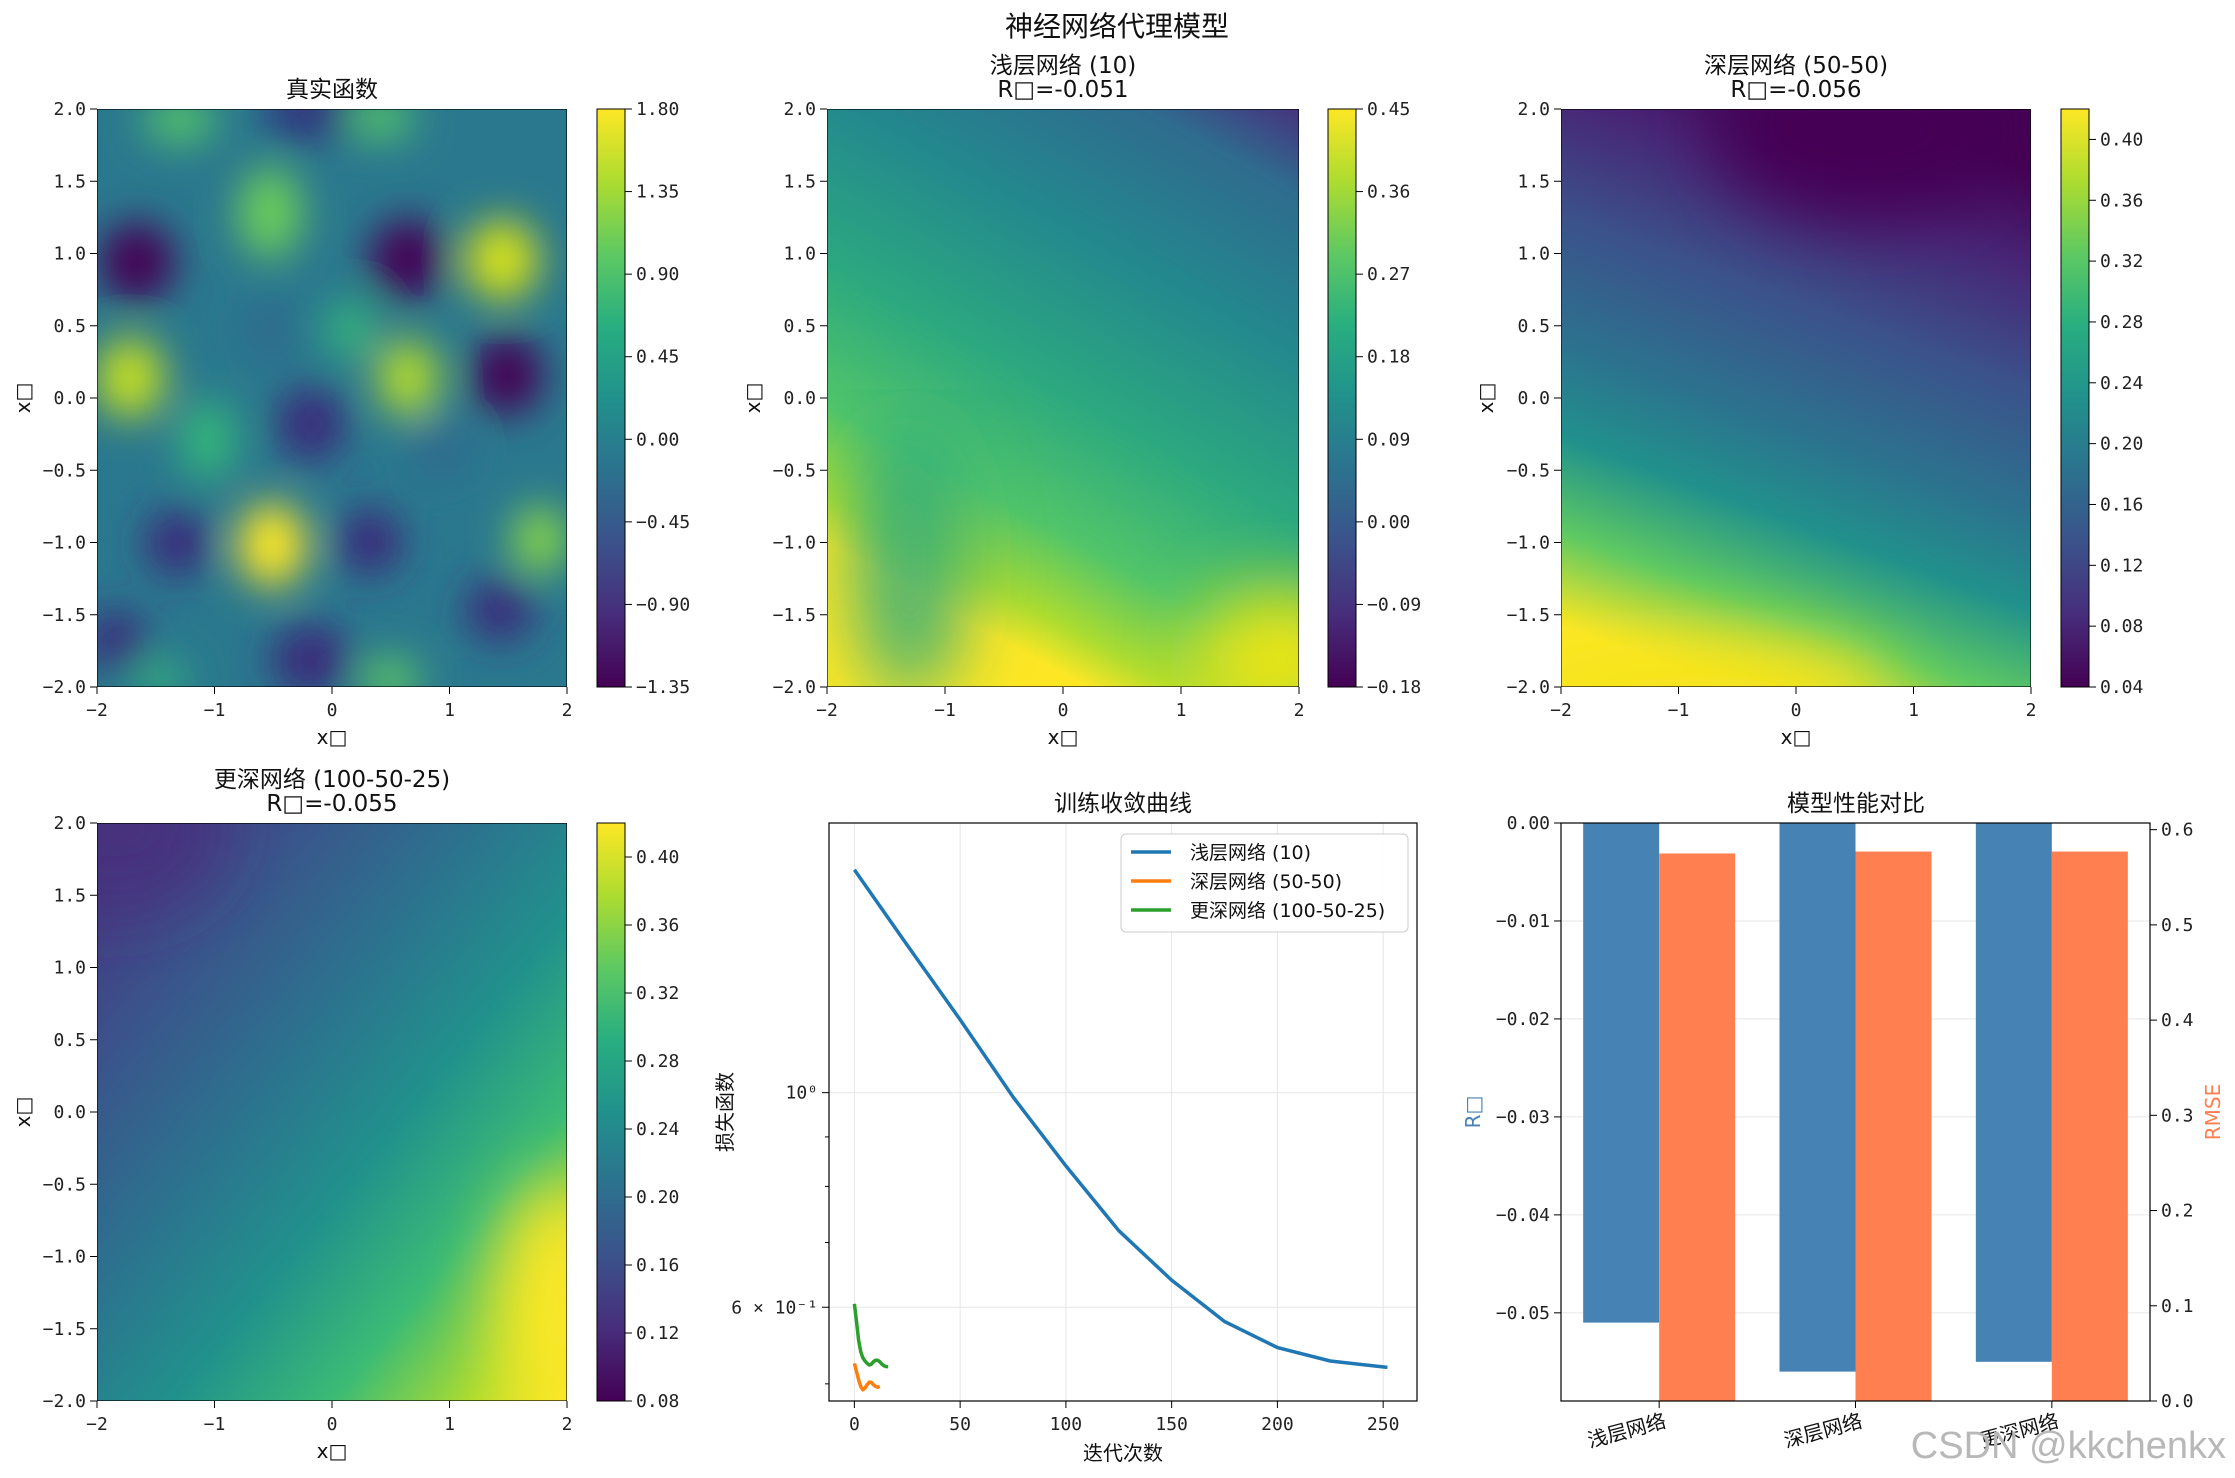  I want to click on colorbar-tick-label: −0.90, so click(663, 604).